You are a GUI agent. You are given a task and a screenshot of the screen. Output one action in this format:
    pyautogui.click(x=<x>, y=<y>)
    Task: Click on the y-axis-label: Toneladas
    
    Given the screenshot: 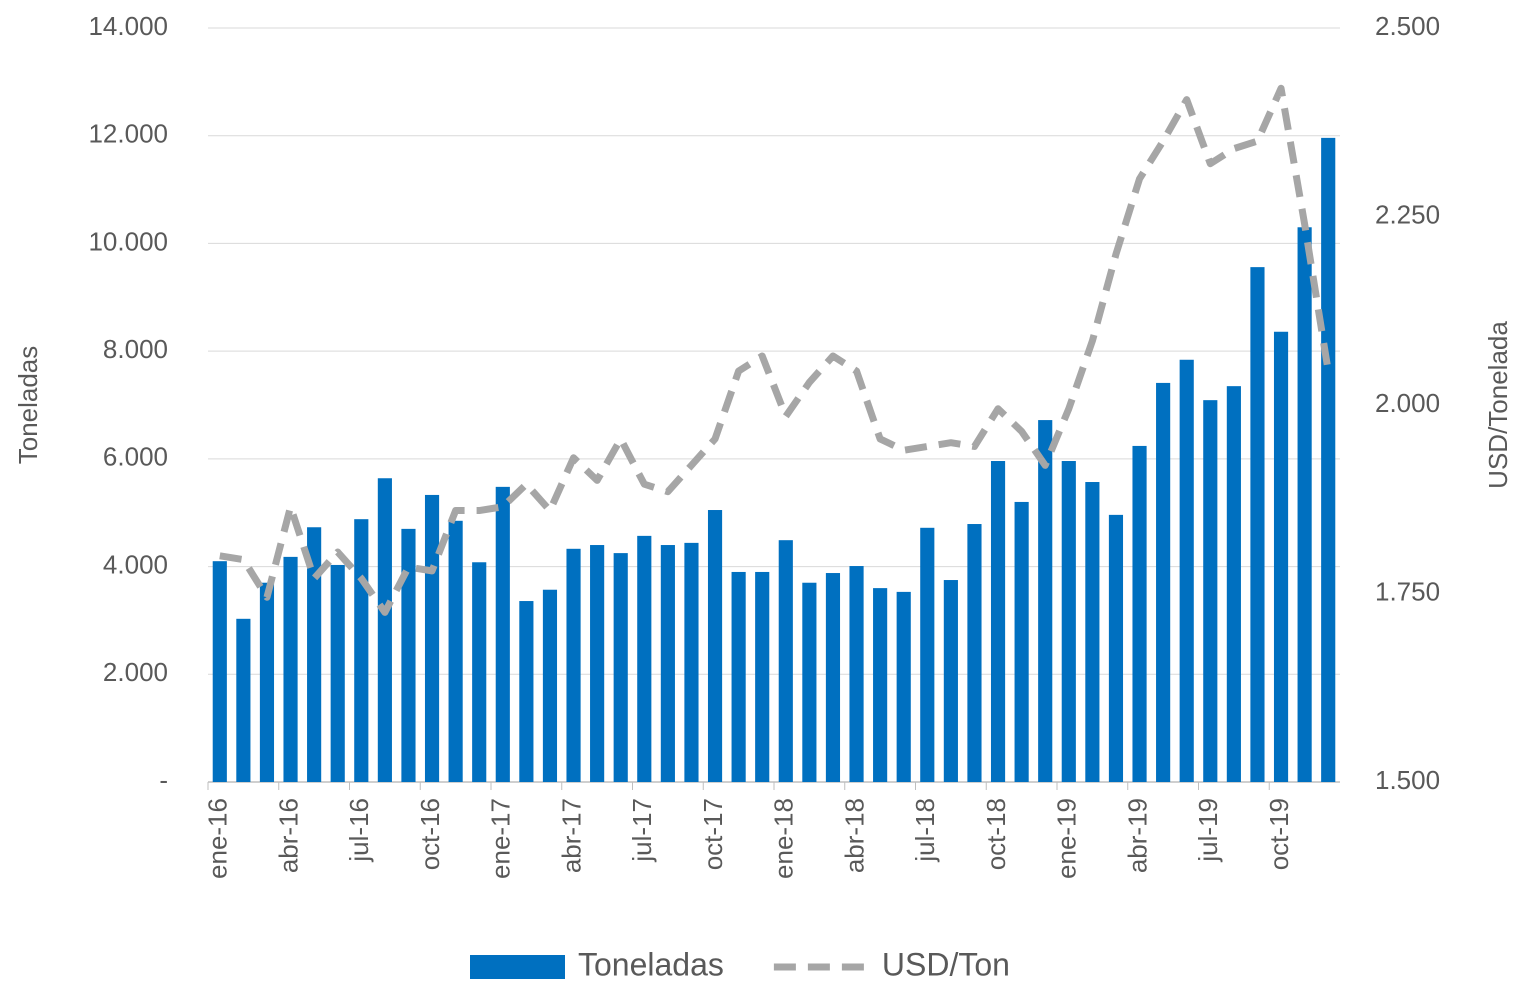 What is the action you would take?
    pyautogui.click(x=28, y=405)
    